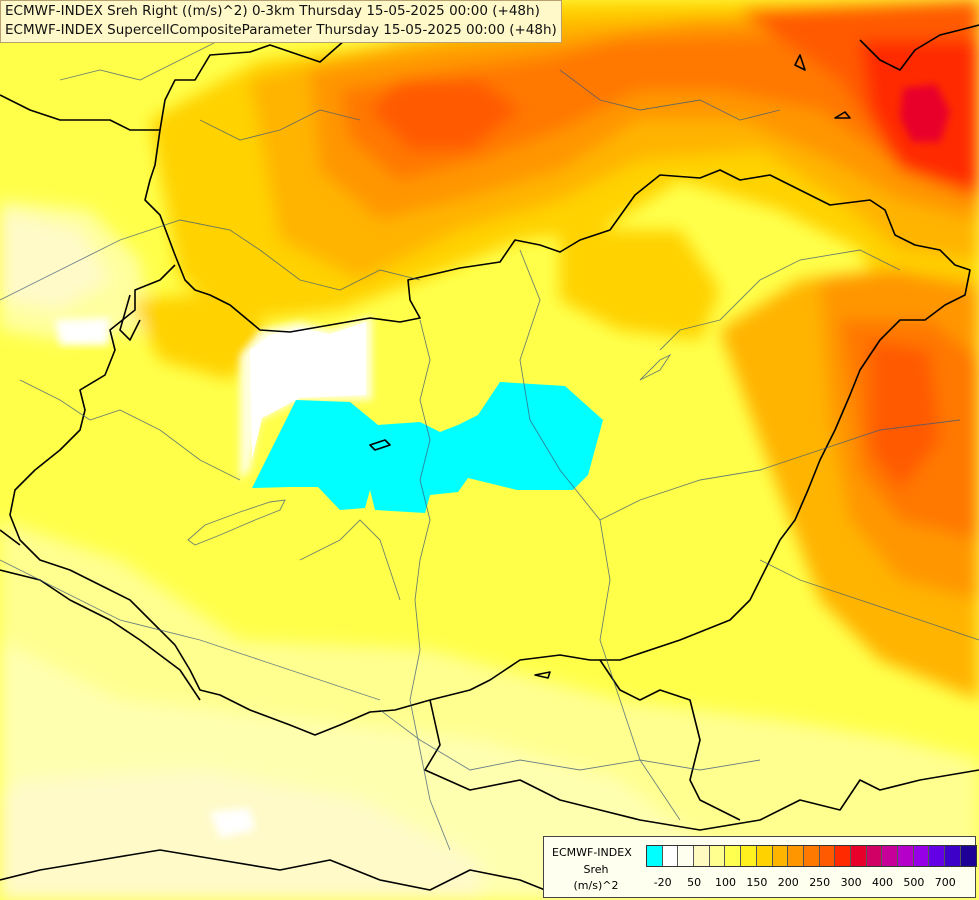  What do you see at coordinates (945, 882) in the screenshot?
I see `legend-tick-label: 700` at bounding box center [945, 882].